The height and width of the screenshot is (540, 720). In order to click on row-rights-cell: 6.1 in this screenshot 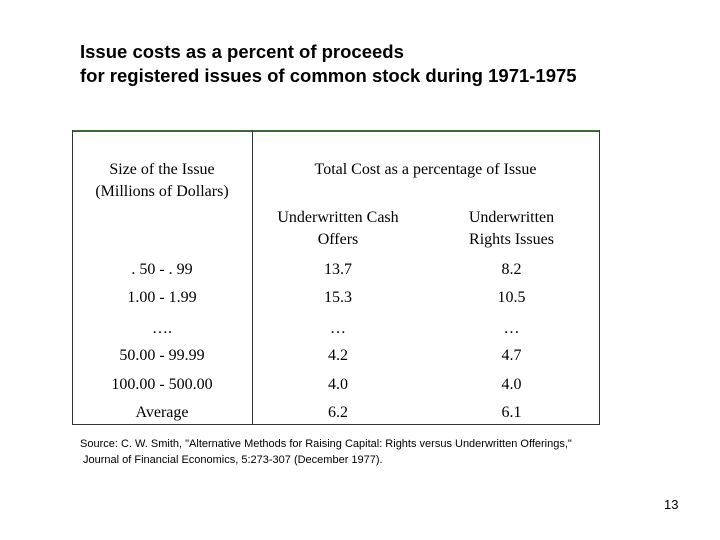, I will do `click(511, 412)`.